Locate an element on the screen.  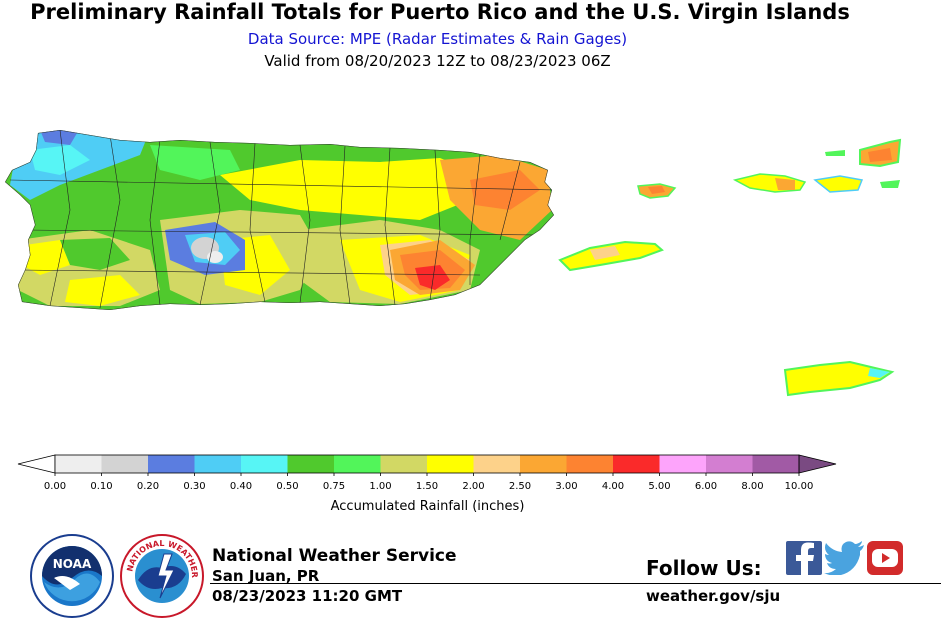
website-link: weather.gov/sju is located at coordinates (713, 596).